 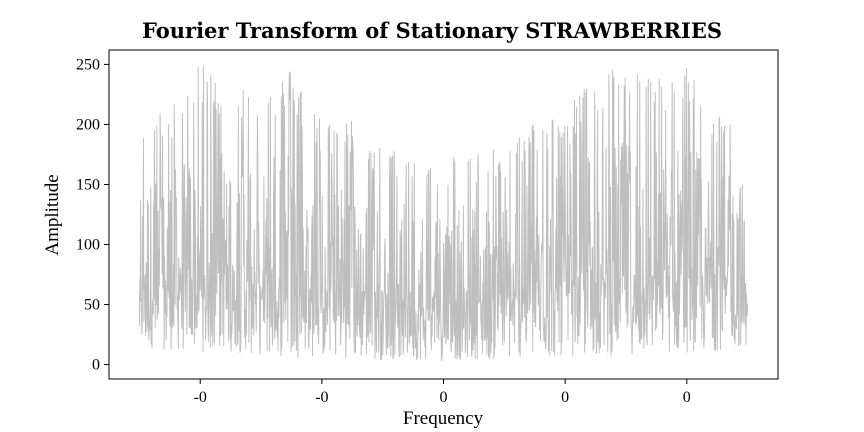 What do you see at coordinates (96, 365) in the screenshot?
I see `y-tick-label: 0` at bounding box center [96, 365].